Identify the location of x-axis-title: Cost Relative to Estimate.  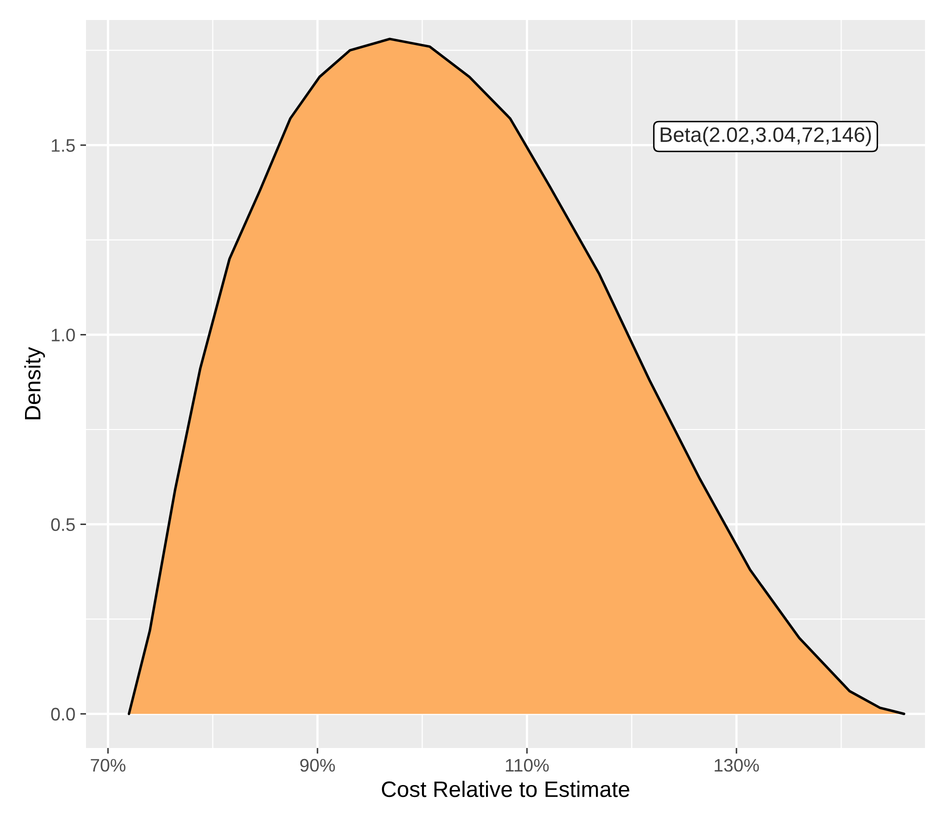
(506, 789).